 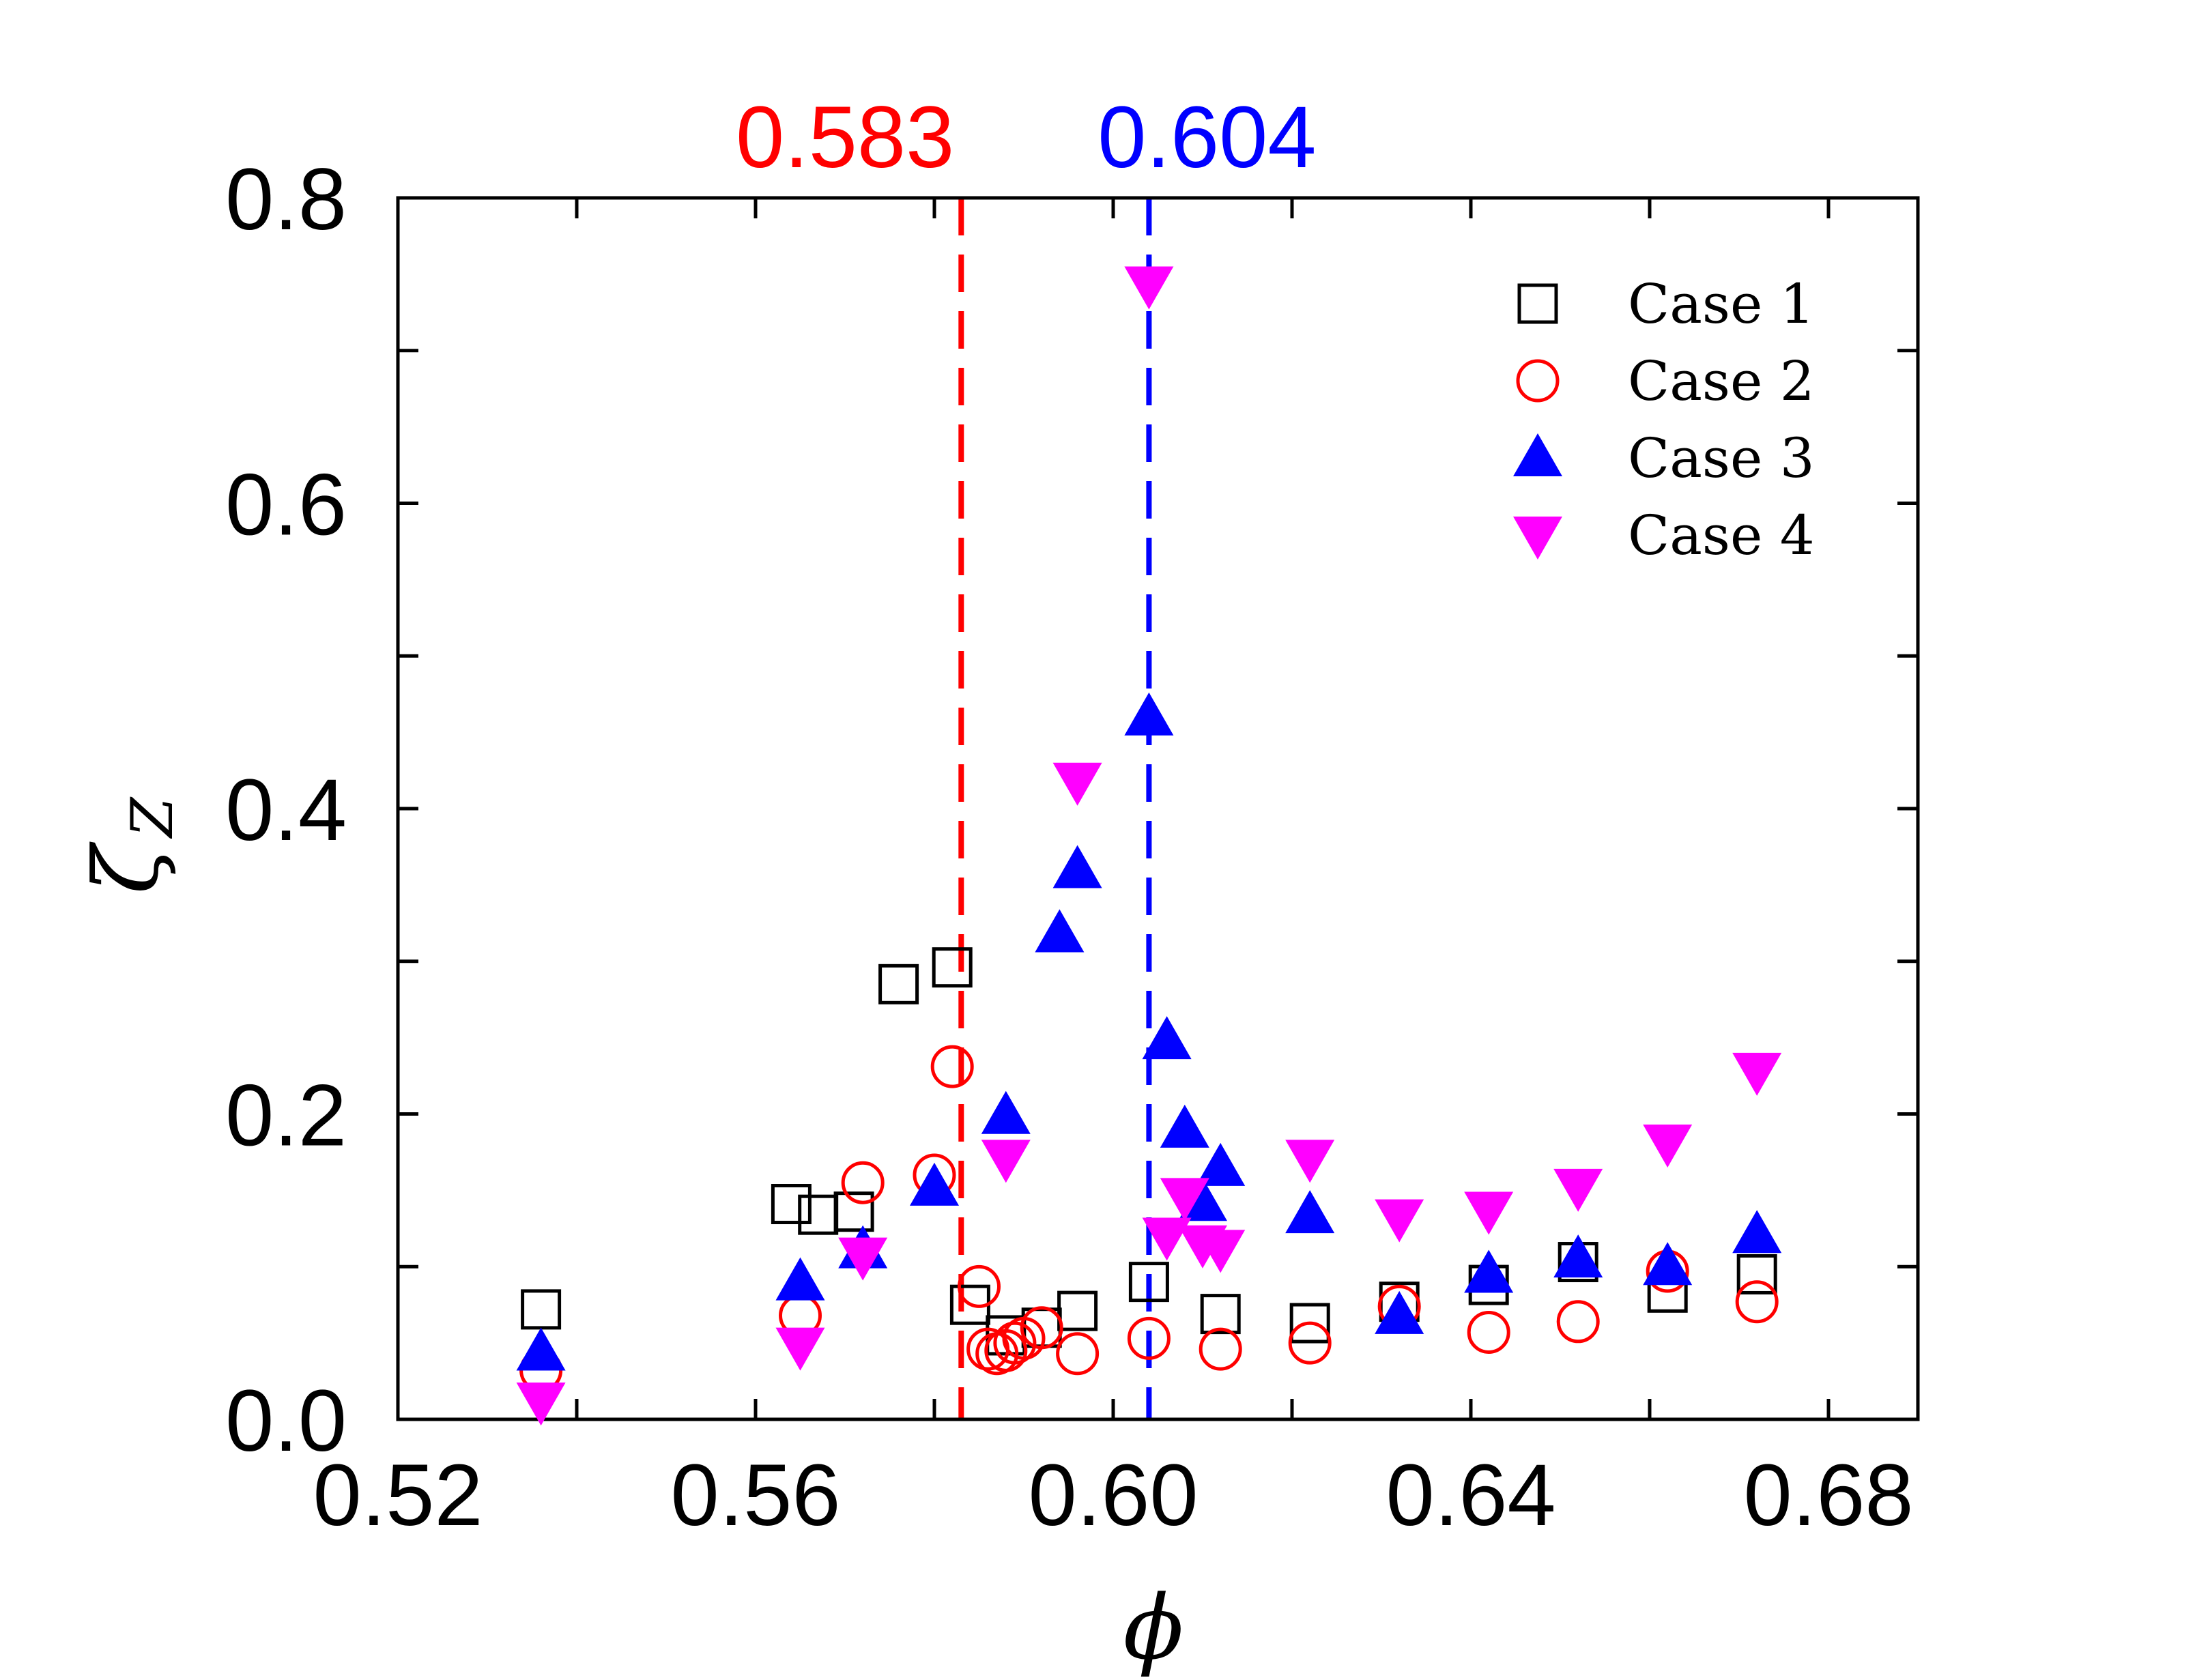 I want to click on x-tick-label: 0.68, so click(x=1828, y=1496).